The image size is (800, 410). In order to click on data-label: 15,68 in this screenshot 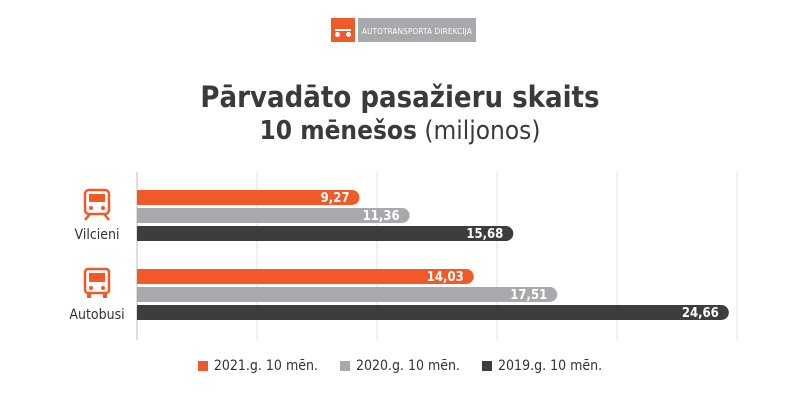, I will do `click(484, 234)`.